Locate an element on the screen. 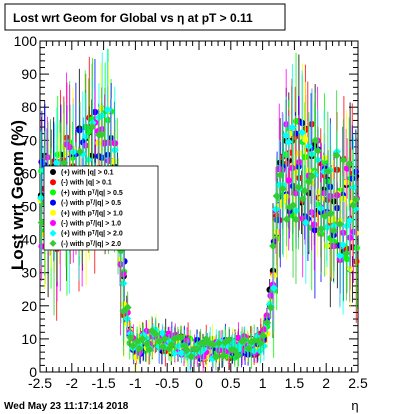 This screenshot has width=400, height=414. legend-label: (+) with pᵀ/|q| > 1.0 is located at coordinates (92, 213).